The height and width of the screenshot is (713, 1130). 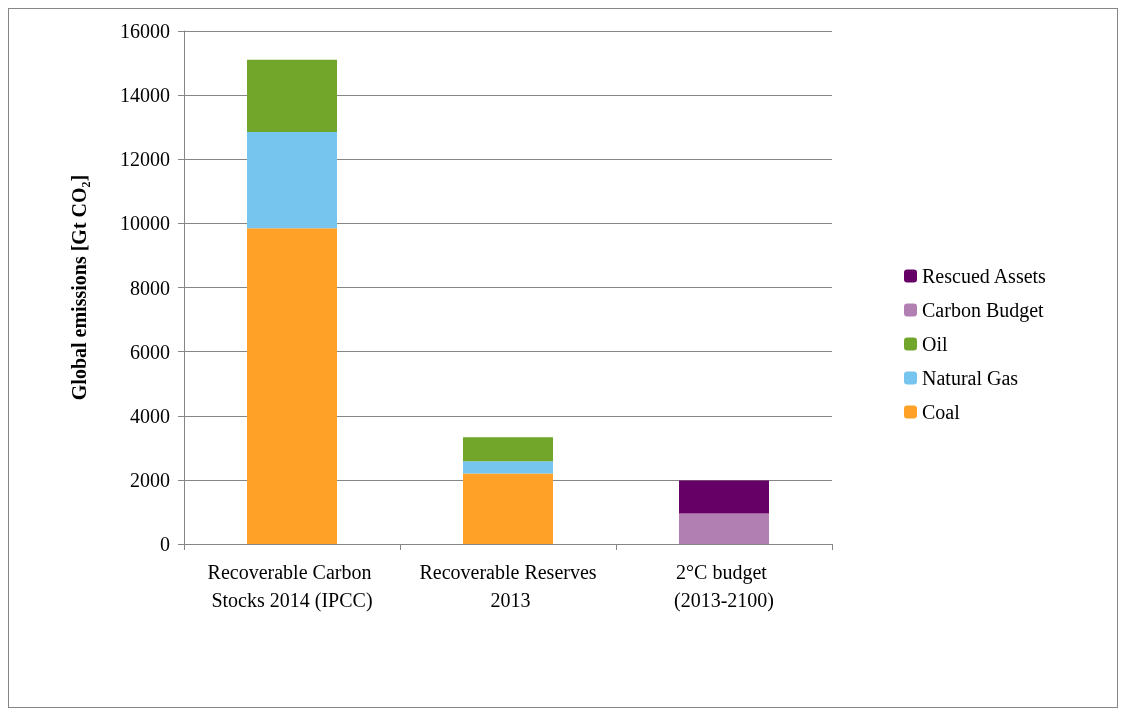 I want to click on y-axis-title: Global emissions [Gt CO₂], so click(x=79, y=287).